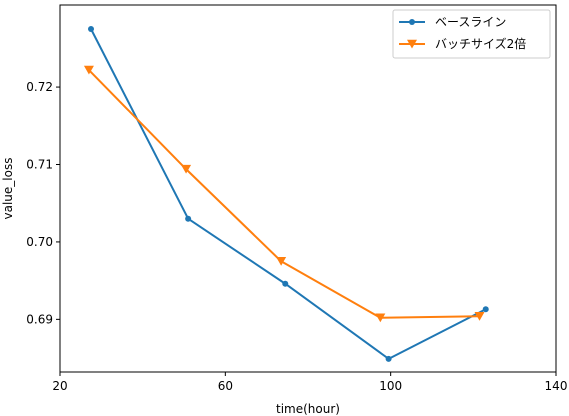 The width and height of the screenshot is (569, 416). What do you see at coordinates (8, 189) in the screenshot?
I see `y-axis-label: value_loss` at bounding box center [8, 189].